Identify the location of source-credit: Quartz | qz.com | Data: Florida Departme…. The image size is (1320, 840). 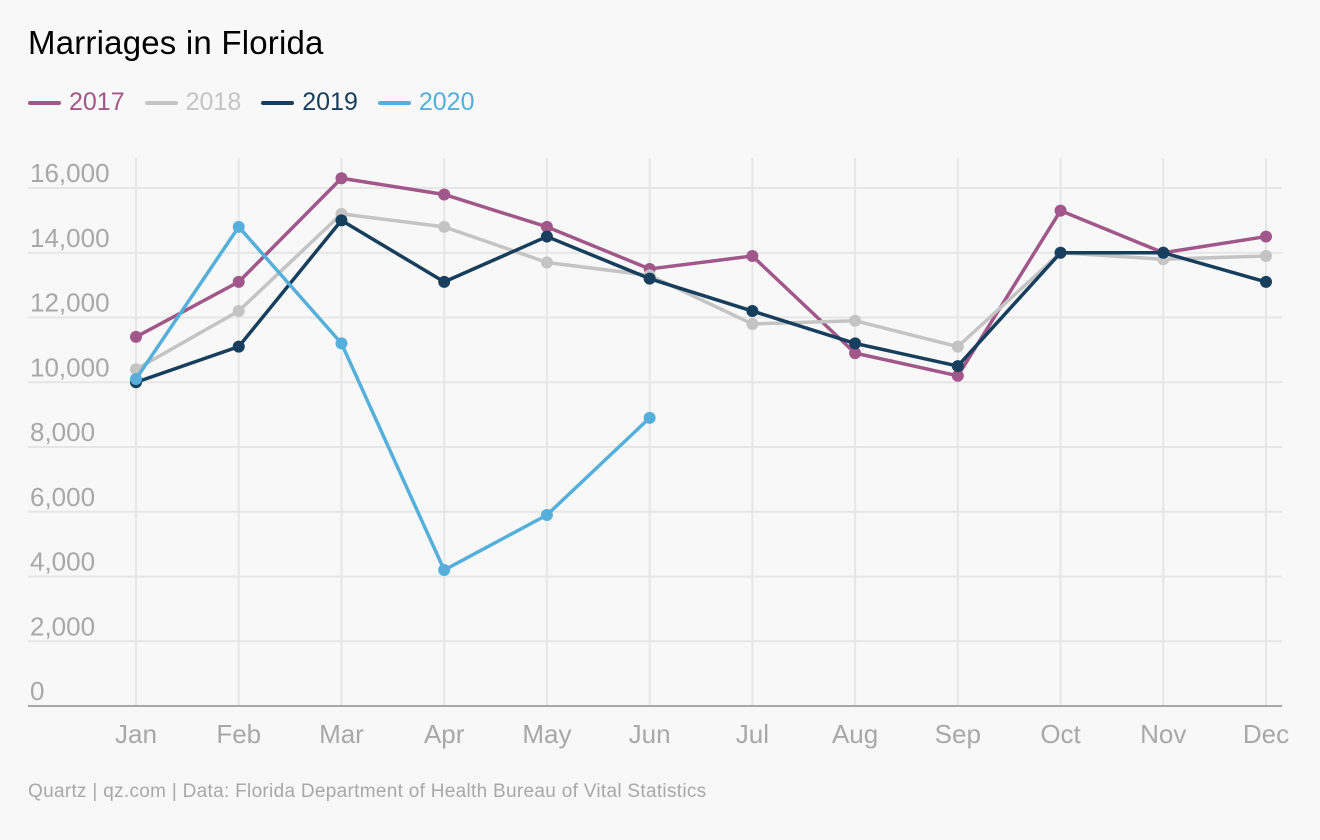
(367, 791).